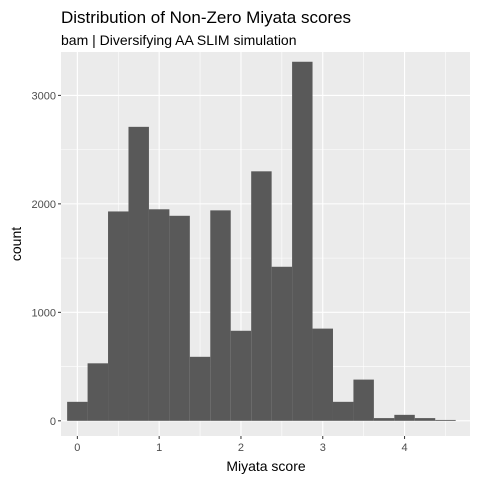 Image resolution: width=480 pixels, height=485 pixels. I want to click on x-axis-label: Miyata score, so click(266, 466).